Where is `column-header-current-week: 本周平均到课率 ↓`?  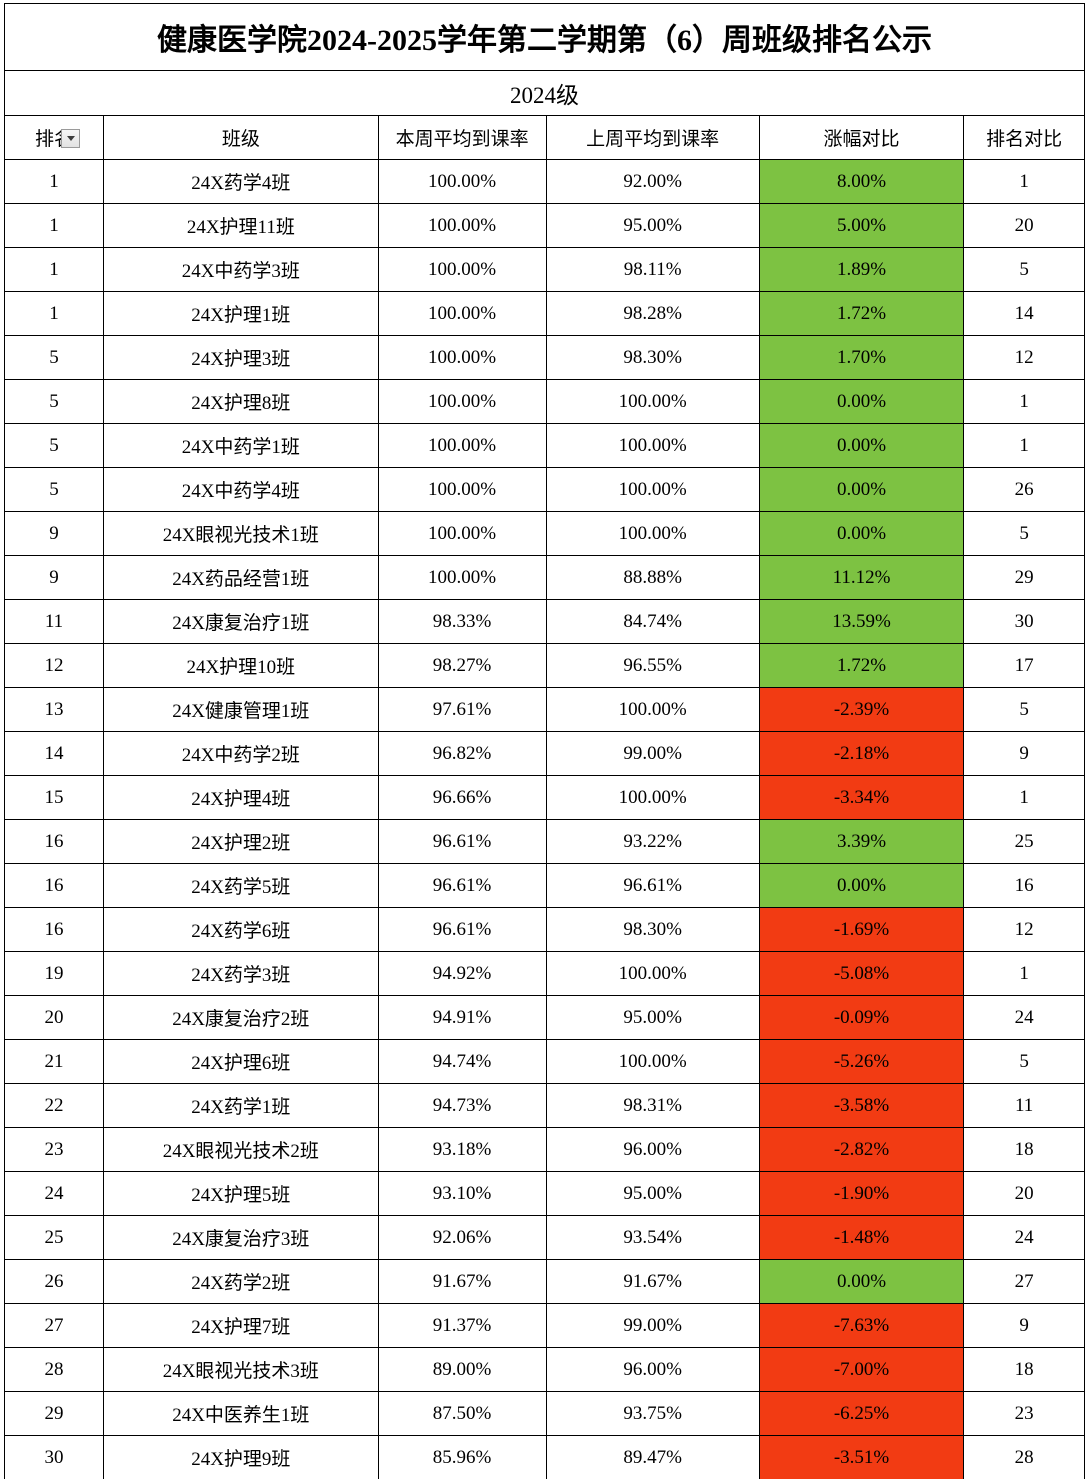 column-header-current-week: 本周平均到课率 ↓ is located at coordinates (462, 137).